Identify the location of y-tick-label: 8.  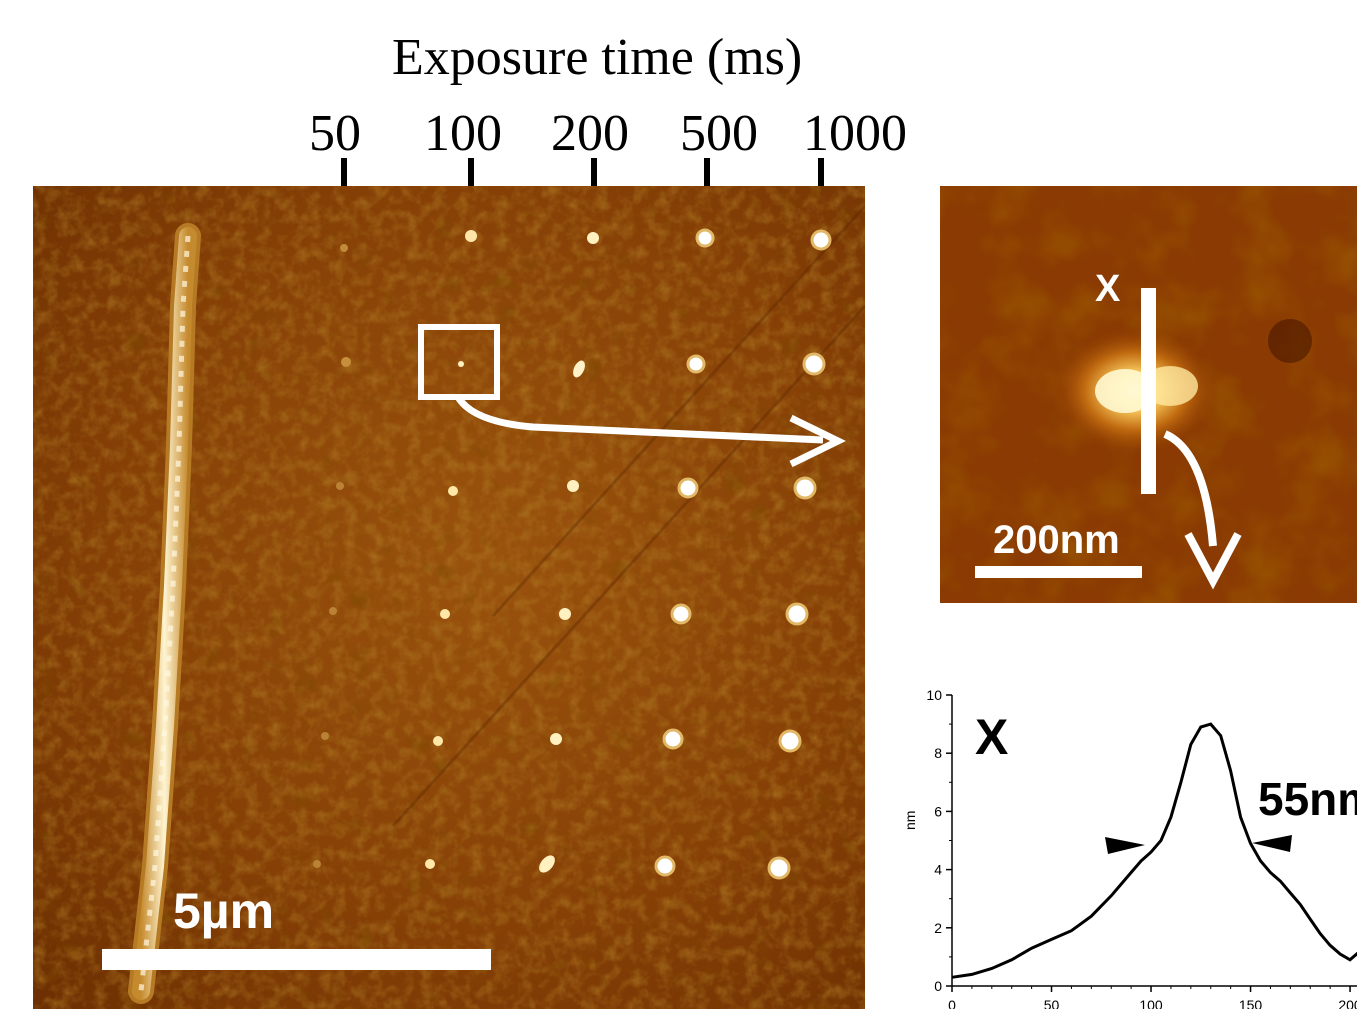
(938, 753).